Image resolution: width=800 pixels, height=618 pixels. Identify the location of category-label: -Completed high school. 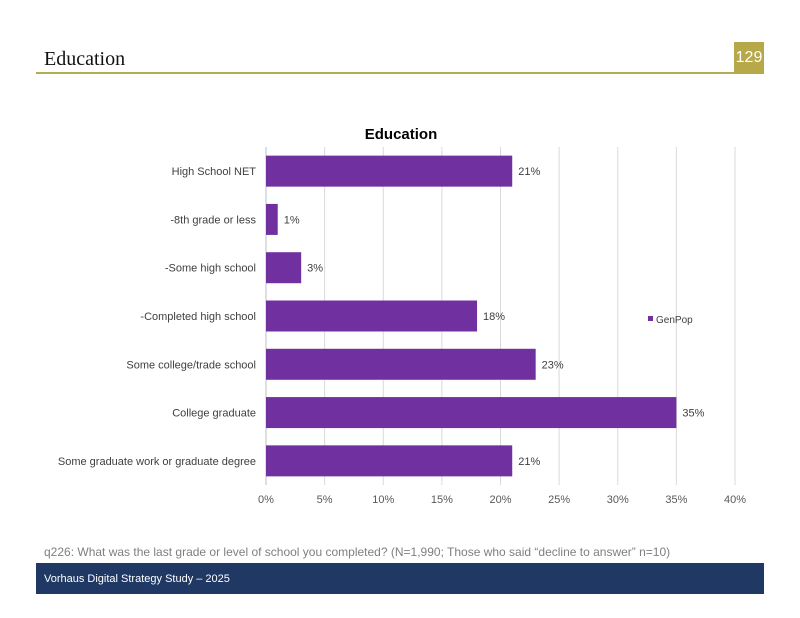
(198, 317).